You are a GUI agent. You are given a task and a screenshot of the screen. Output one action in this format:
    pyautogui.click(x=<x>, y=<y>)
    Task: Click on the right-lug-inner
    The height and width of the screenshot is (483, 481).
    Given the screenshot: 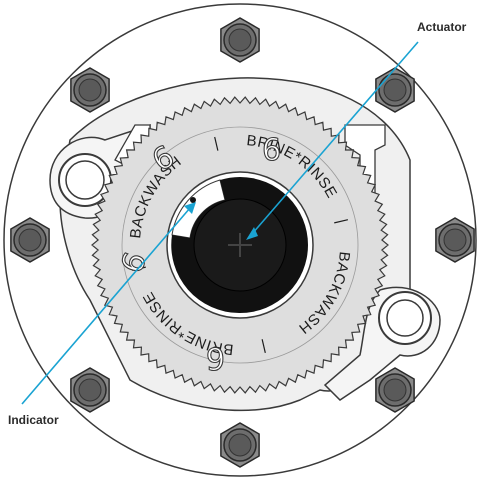 What is the action you would take?
    pyautogui.click(x=405, y=318)
    